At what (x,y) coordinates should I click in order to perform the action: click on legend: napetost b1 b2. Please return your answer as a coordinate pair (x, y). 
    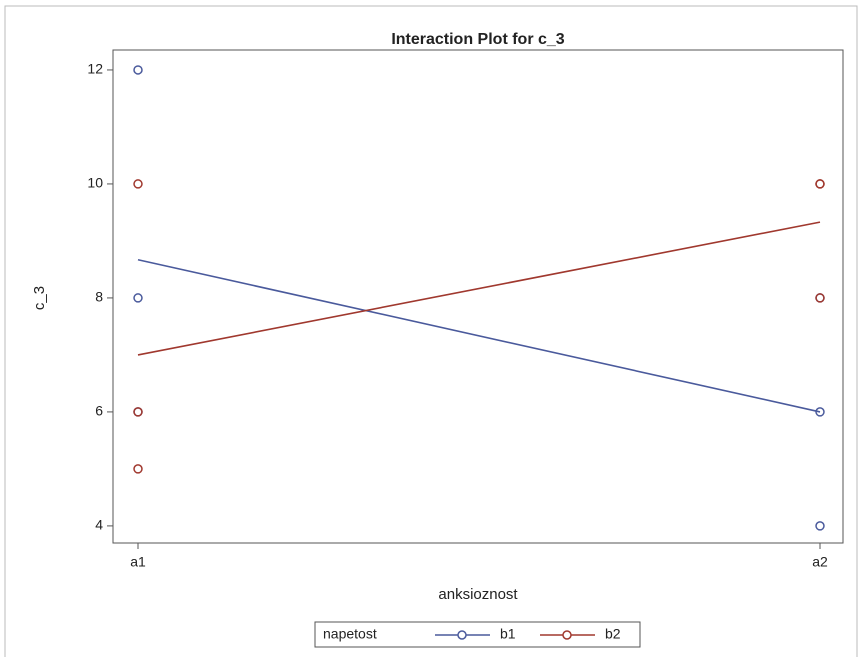
    Looking at the image, I should click on (477, 634).